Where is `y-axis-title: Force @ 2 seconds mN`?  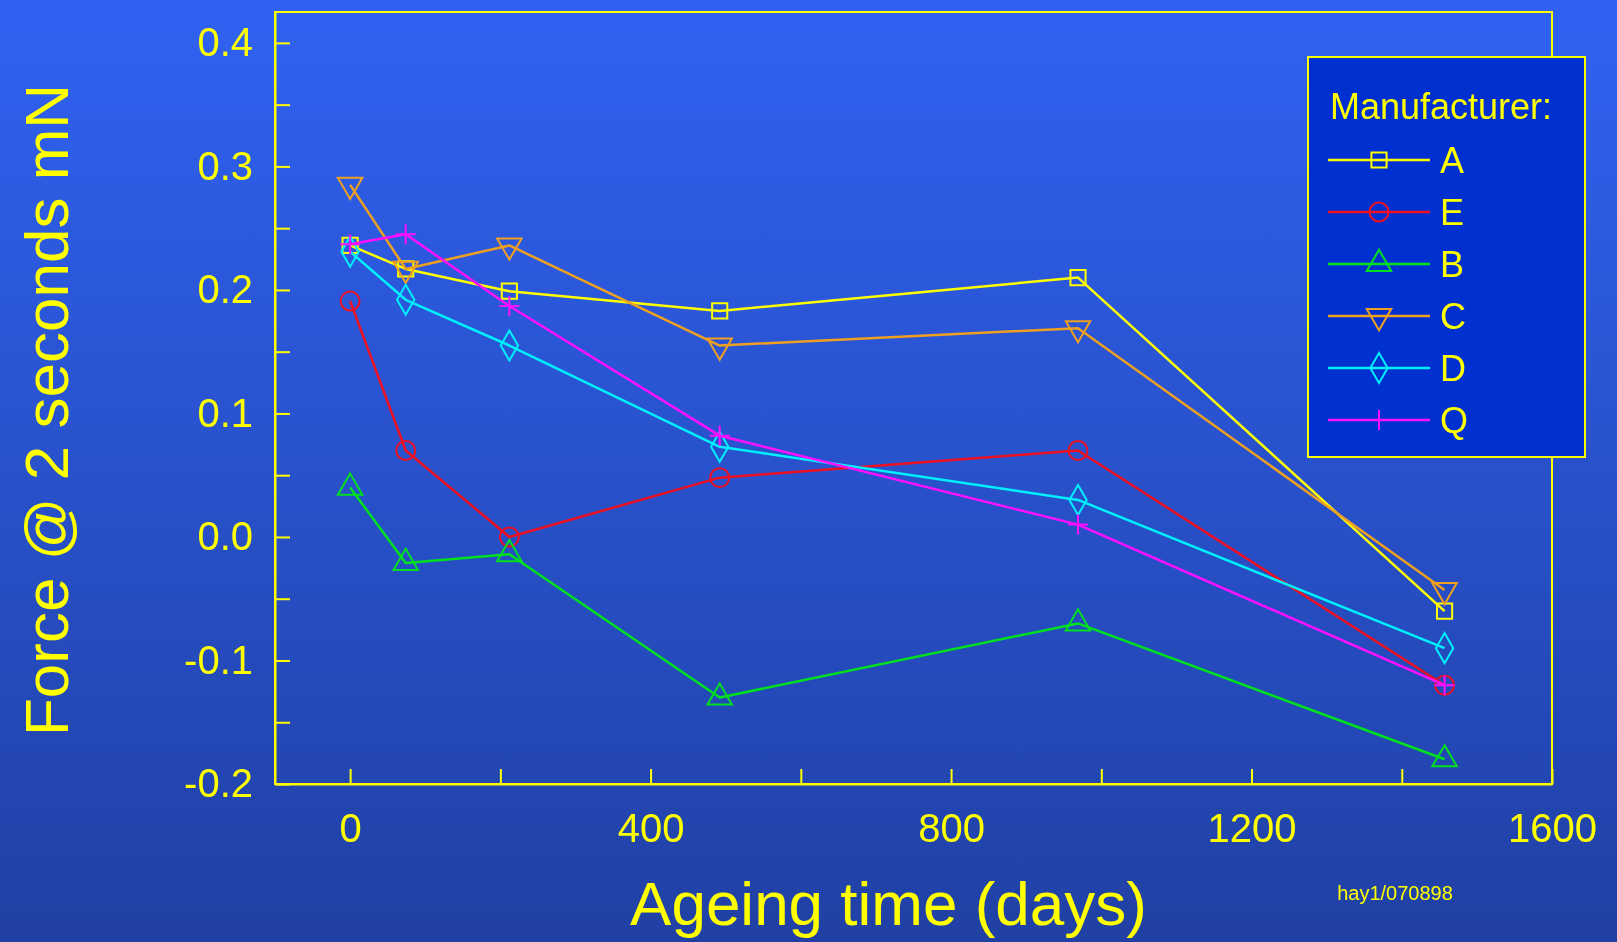
y-axis-title: Force @ 2 seconds mN is located at coordinates (46, 410).